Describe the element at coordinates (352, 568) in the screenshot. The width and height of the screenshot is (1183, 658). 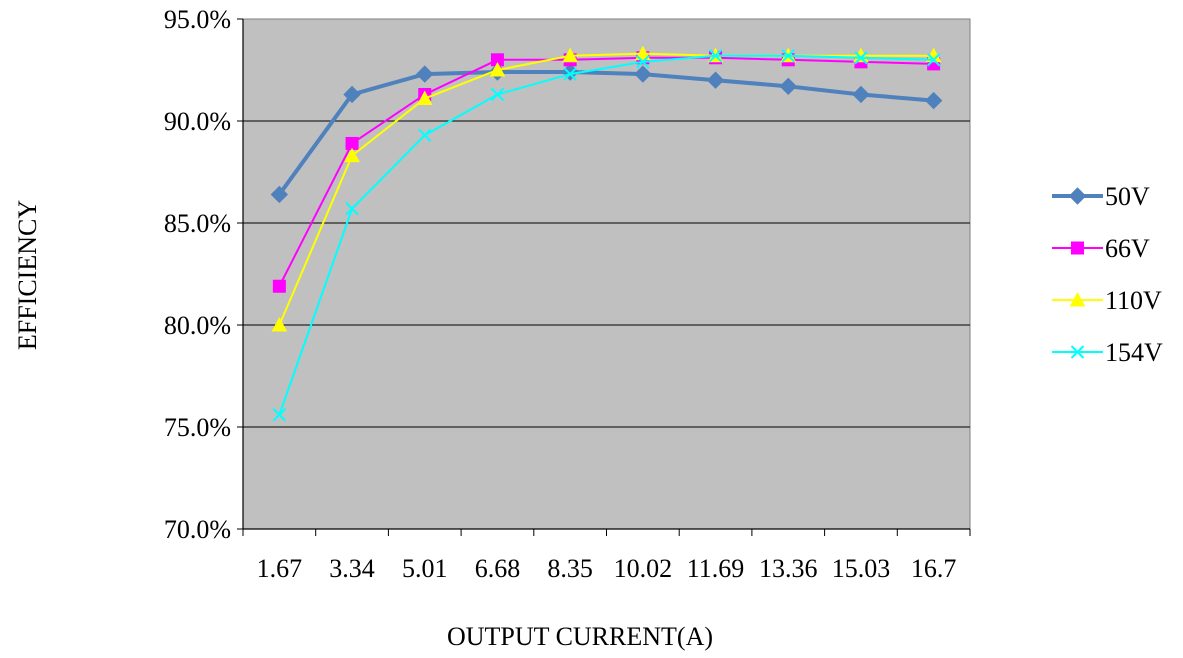
I see `x-tick-label: 3.34` at that location.